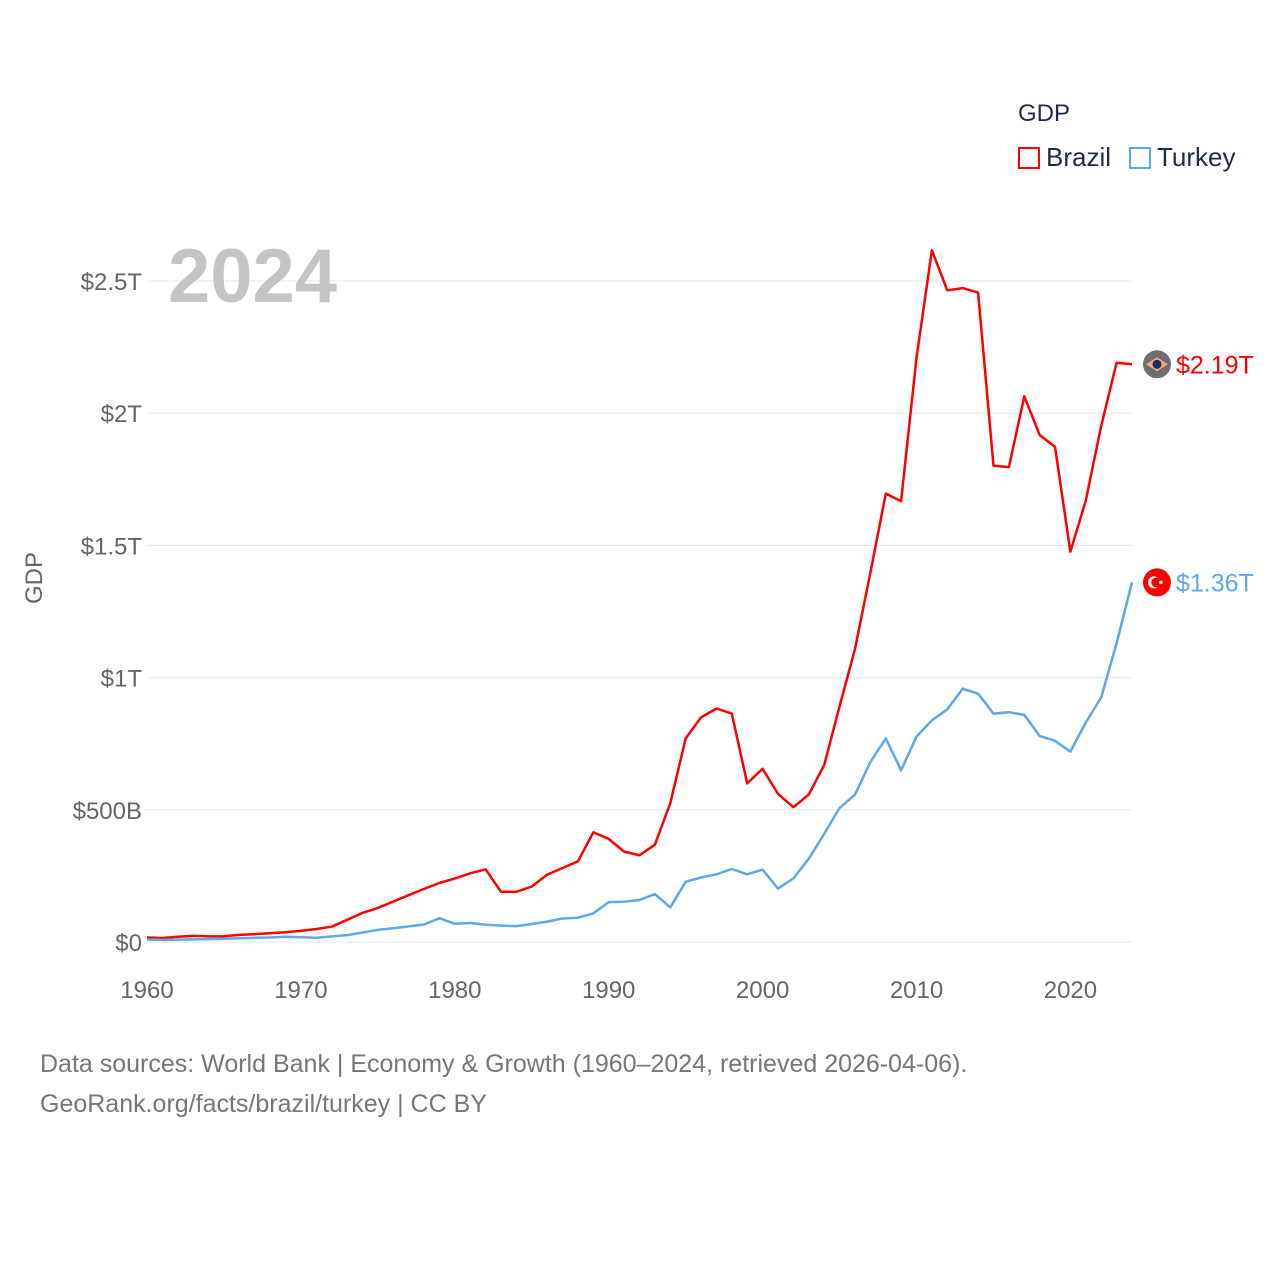  What do you see at coordinates (122, 679) in the screenshot?
I see `y-tick-label: $1T` at bounding box center [122, 679].